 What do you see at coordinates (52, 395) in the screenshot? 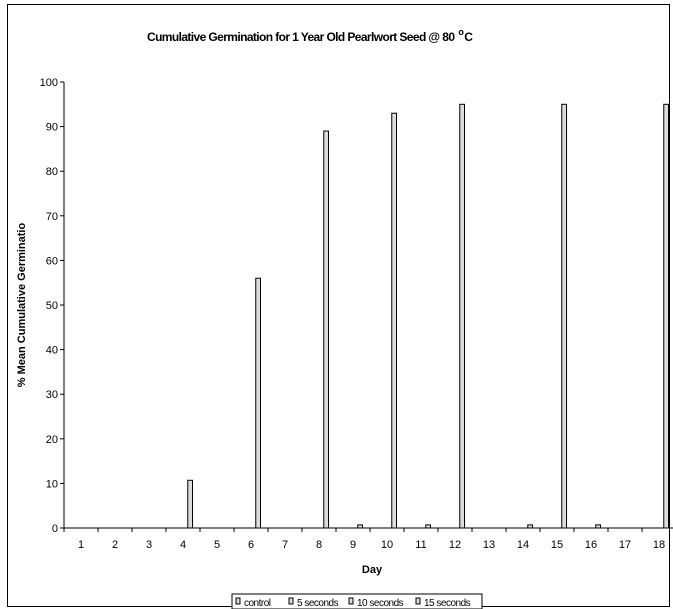
I see `y-tick-label: 30` at bounding box center [52, 395].